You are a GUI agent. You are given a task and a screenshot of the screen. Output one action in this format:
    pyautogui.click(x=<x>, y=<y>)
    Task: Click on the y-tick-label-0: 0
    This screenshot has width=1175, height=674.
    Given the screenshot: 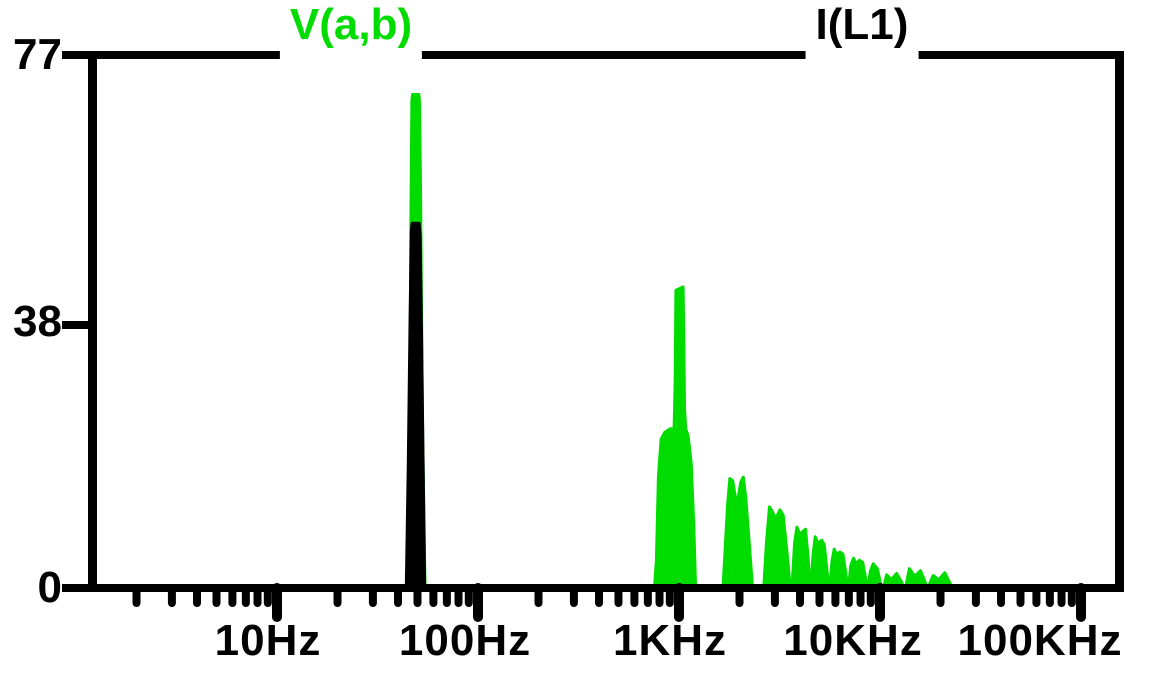 What is the action you would take?
    pyautogui.click(x=49, y=587)
    